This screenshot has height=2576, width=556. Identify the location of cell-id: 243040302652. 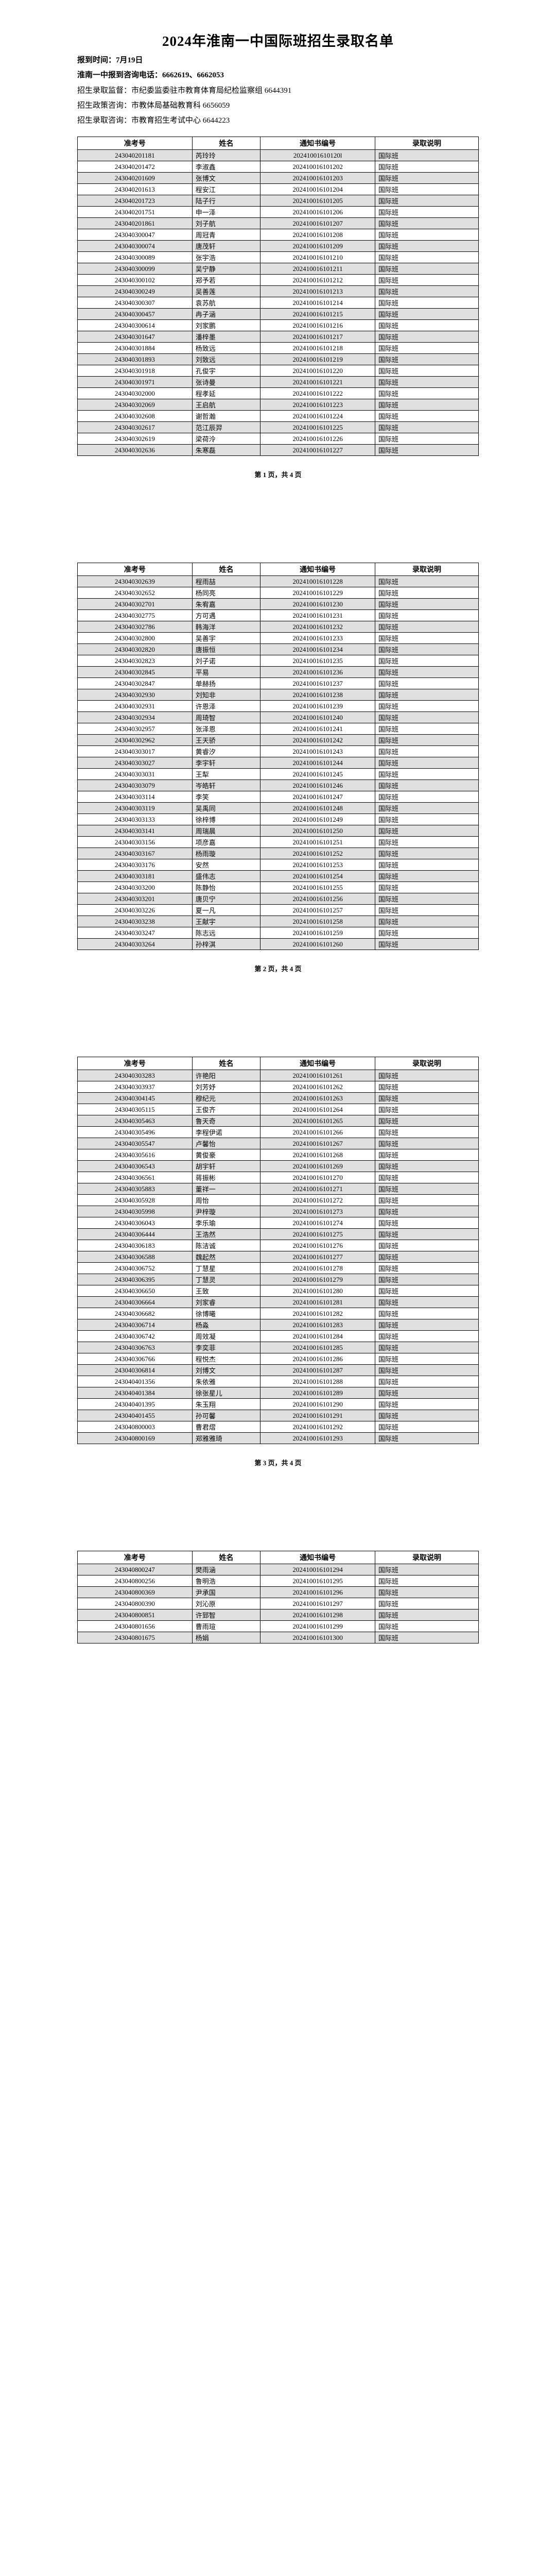
(135, 593).